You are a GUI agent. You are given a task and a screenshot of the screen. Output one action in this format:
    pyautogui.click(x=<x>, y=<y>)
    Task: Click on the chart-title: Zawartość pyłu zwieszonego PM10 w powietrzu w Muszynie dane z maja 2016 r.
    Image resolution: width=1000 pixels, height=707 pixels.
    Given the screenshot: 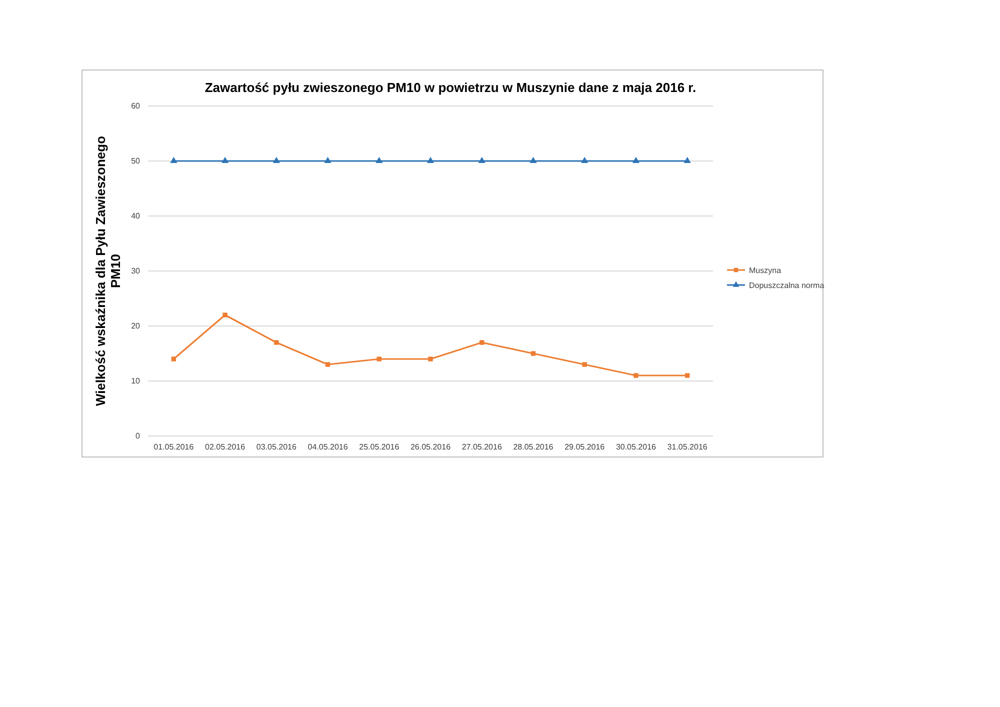 What is the action you would take?
    pyautogui.click(x=450, y=87)
    